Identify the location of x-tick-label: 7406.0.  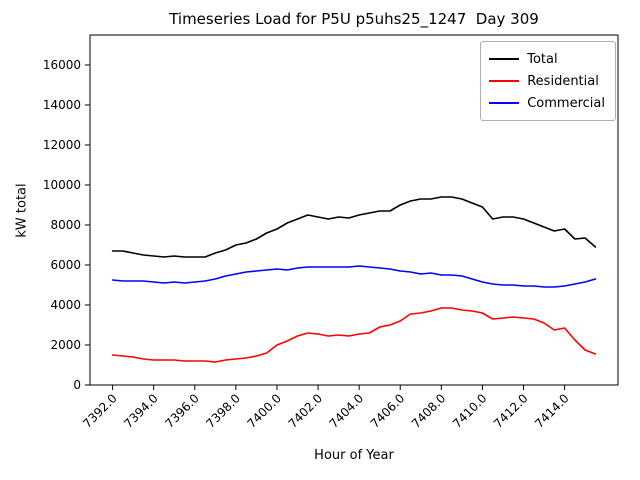
(388, 411).